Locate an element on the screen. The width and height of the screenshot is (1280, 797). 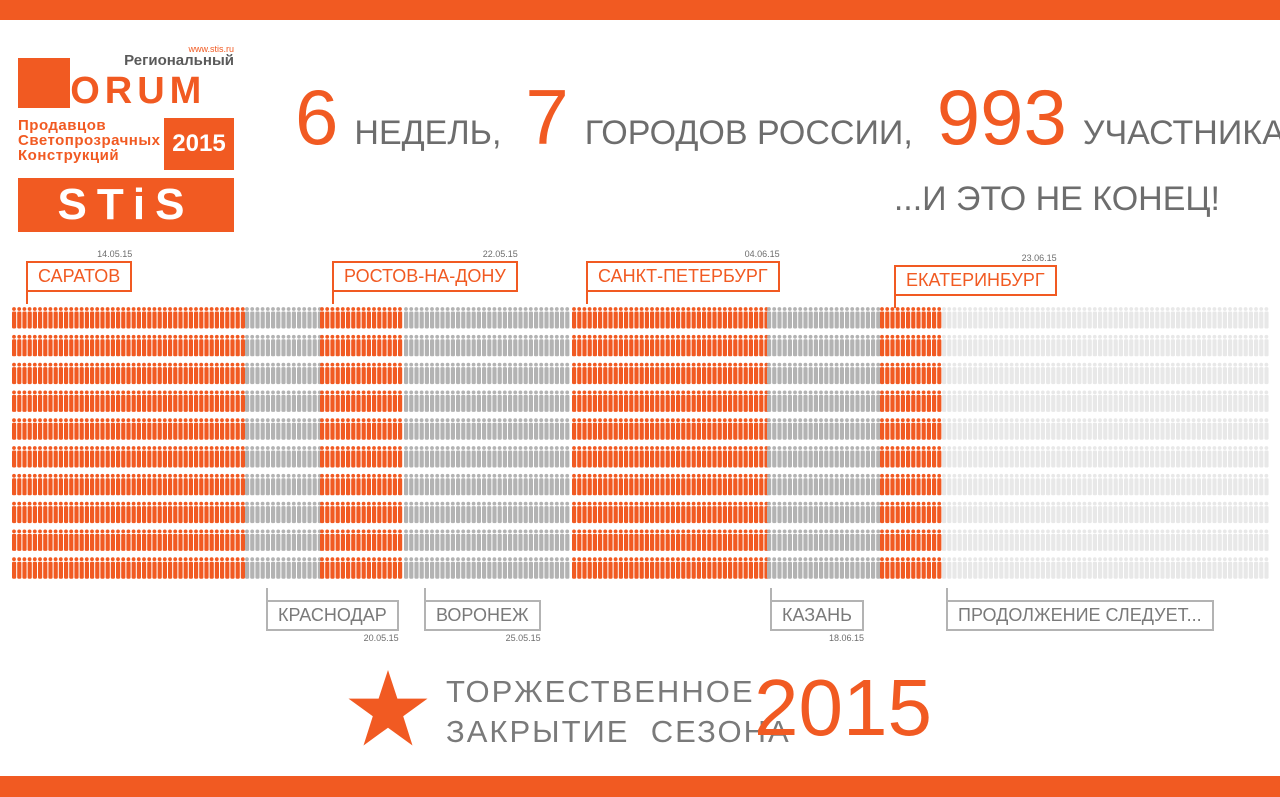
top-stripe is located at coordinates (640, 10).